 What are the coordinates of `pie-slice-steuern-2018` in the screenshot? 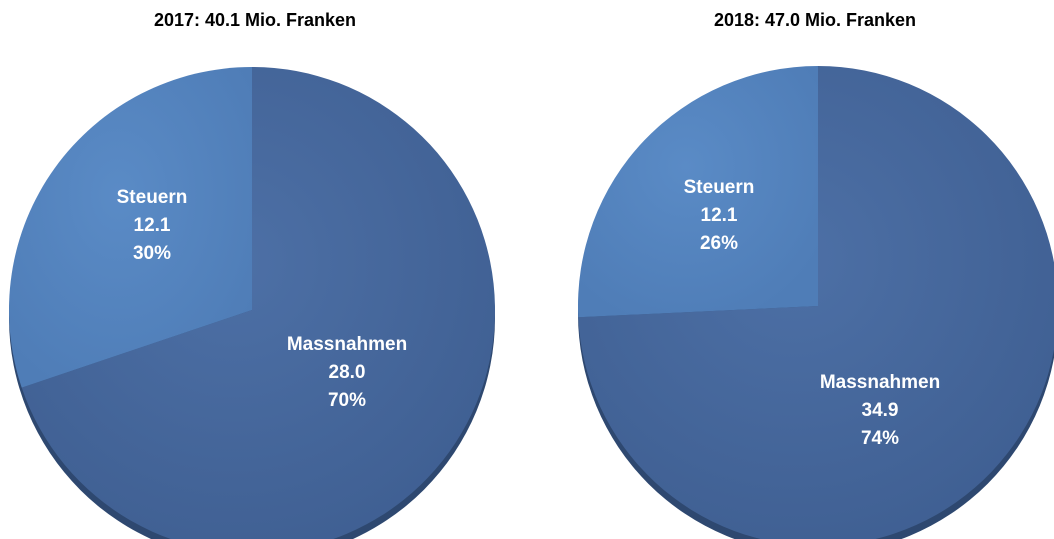 It's located at (698, 192).